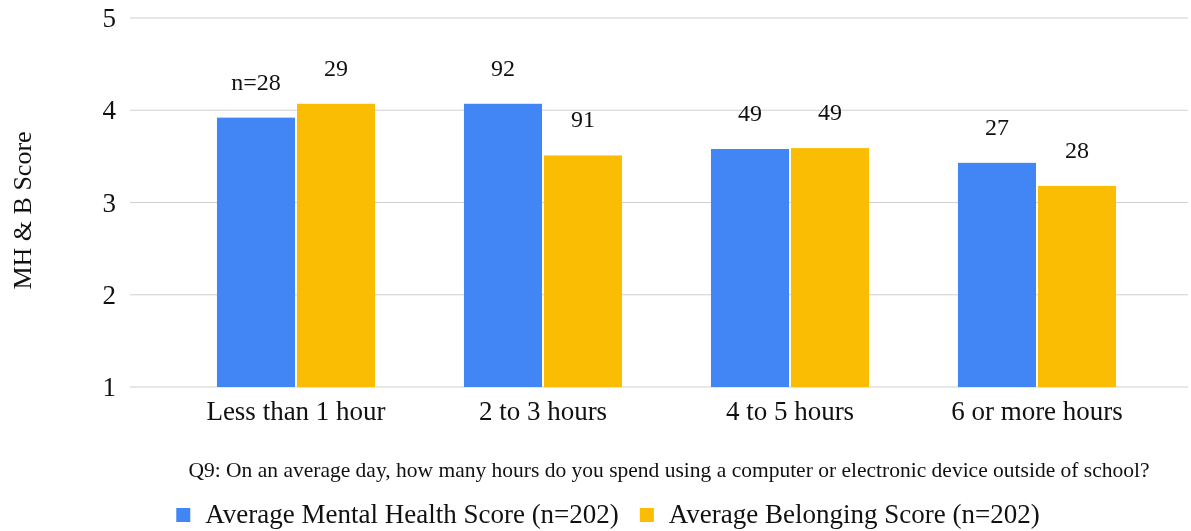 This screenshot has height=531, width=1191. Describe the element at coordinates (583, 119) in the screenshot. I see `annotation: 91` at that location.